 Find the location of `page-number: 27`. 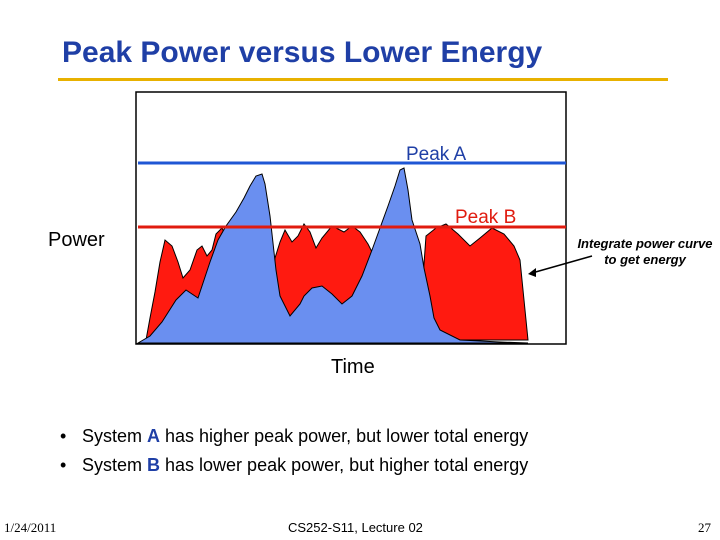

page-number: 27 is located at coordinates (704, 527).